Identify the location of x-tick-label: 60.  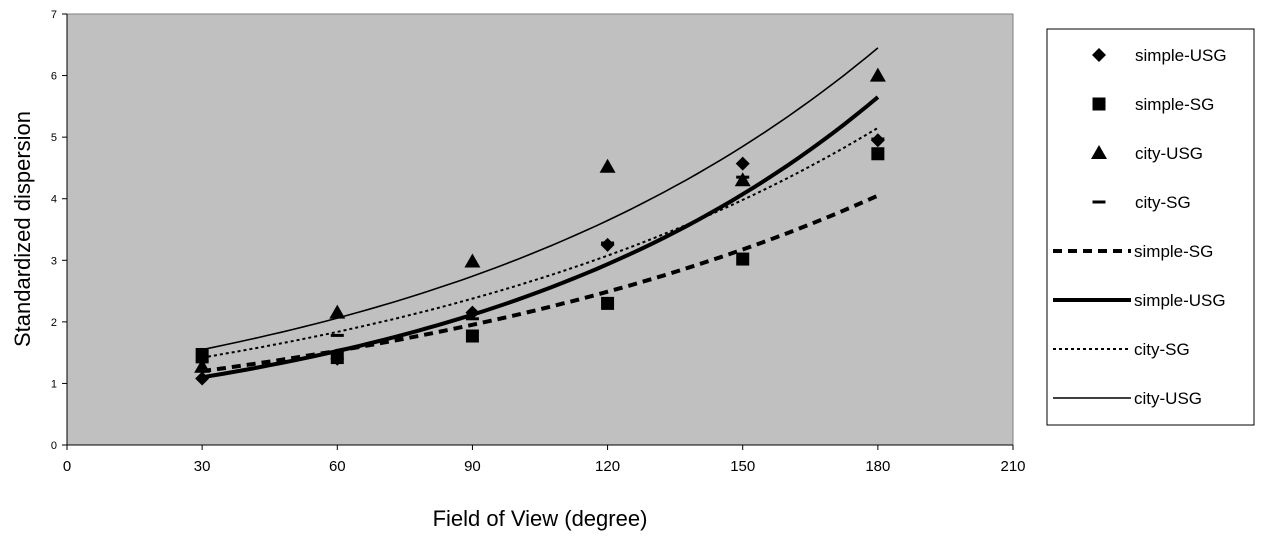
(337, 466).